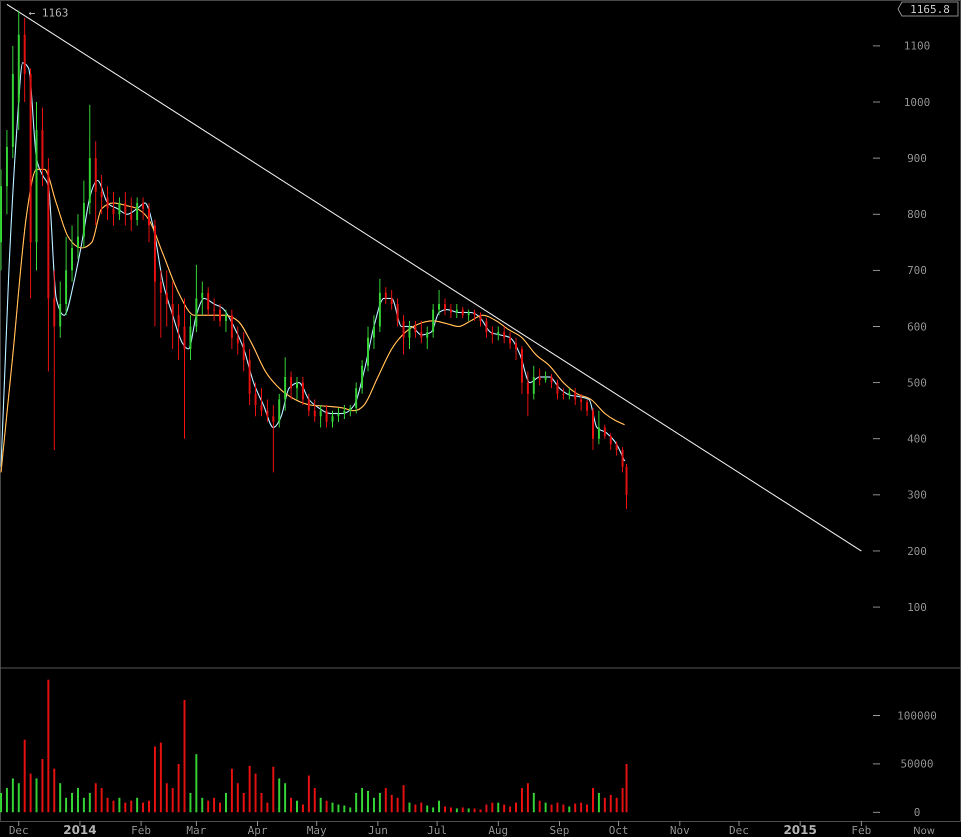  Describe the element at coordinates (917, 271) in the screenshot. I see `y-tick-label: 700` at that location.